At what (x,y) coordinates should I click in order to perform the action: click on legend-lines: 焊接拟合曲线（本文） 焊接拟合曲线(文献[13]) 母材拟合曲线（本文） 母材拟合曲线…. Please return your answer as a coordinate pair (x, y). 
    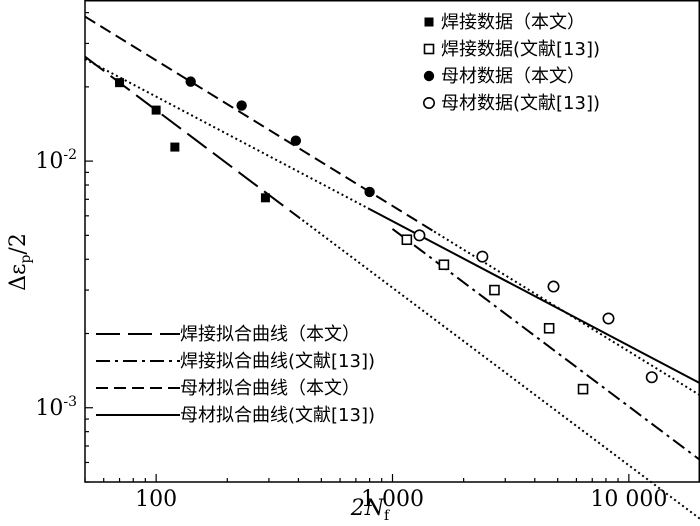
    Looking at the image, I should click on (235, 375).